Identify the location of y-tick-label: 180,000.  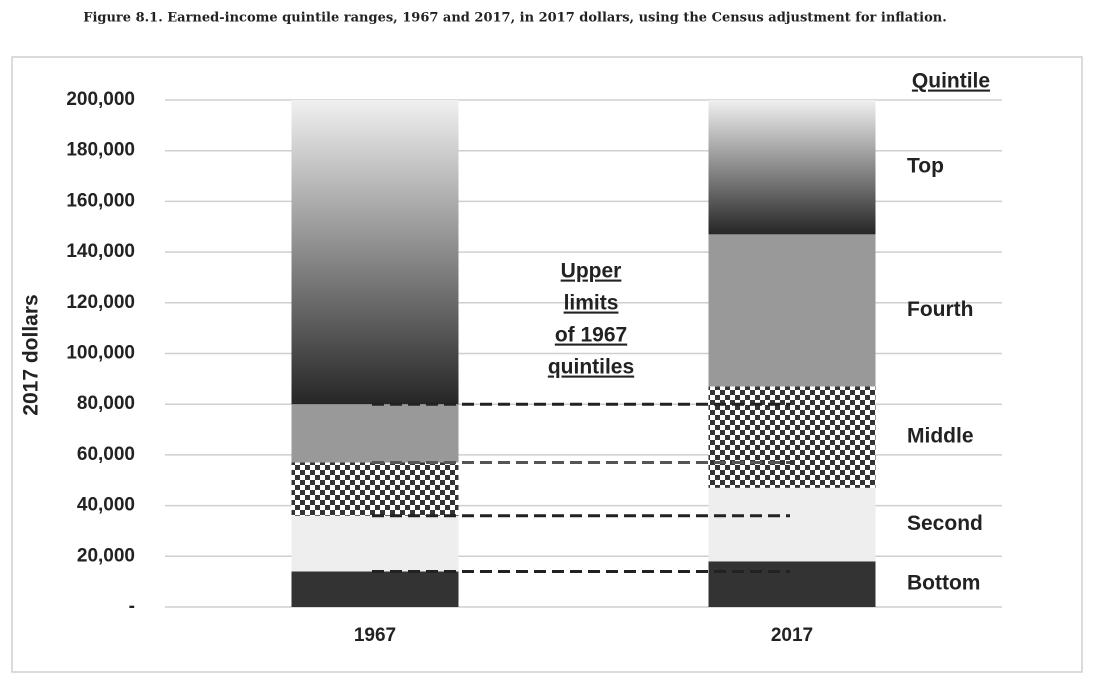
(100, 150).